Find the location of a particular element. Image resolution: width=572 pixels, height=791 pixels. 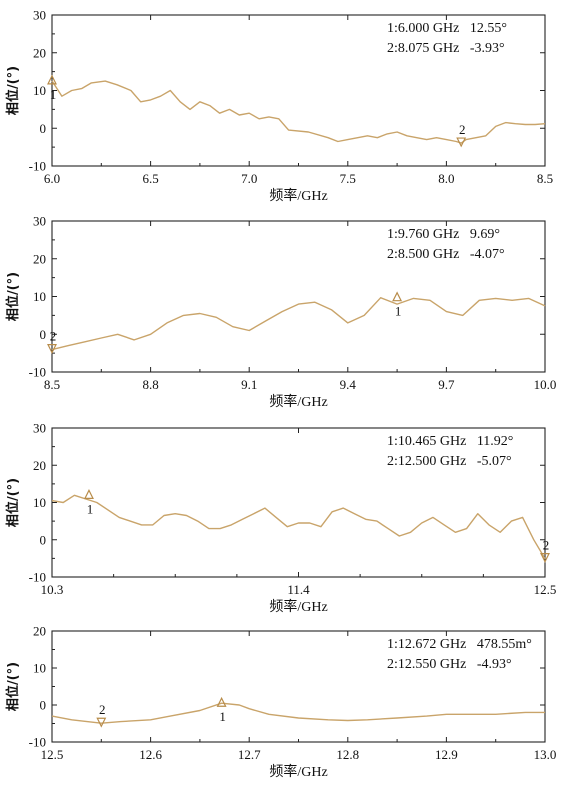

x-tick-label: 12.7 is located at coordinates (249, 754).